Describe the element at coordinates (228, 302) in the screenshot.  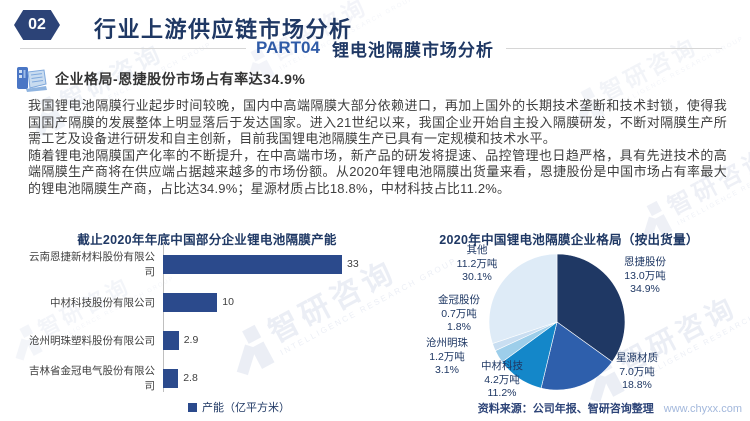
I see `bar-value-label: 10` at that location.